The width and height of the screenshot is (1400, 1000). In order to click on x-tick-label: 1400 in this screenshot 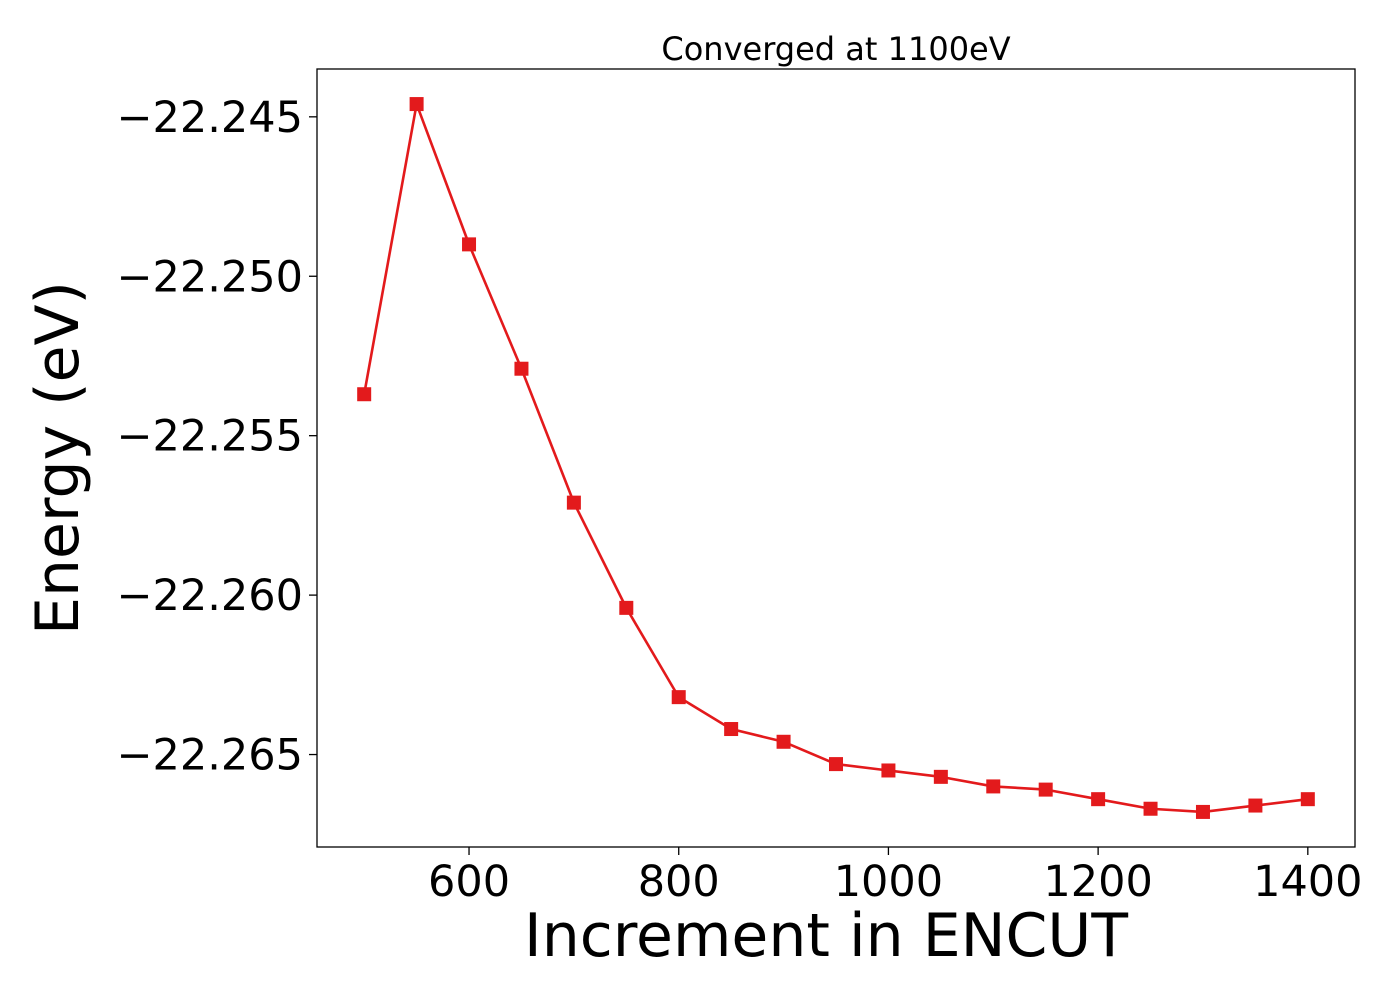, I will do `click(1307, 882)`.